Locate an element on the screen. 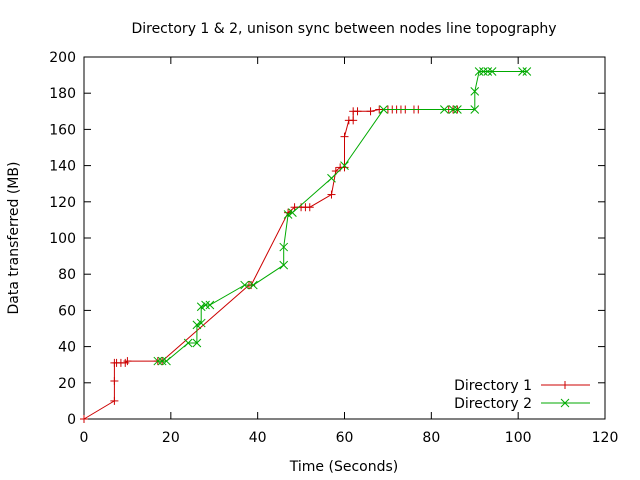 This screenshot has width=640, height=480. y-tick-label: 80 is located at coordinates (67, 275).